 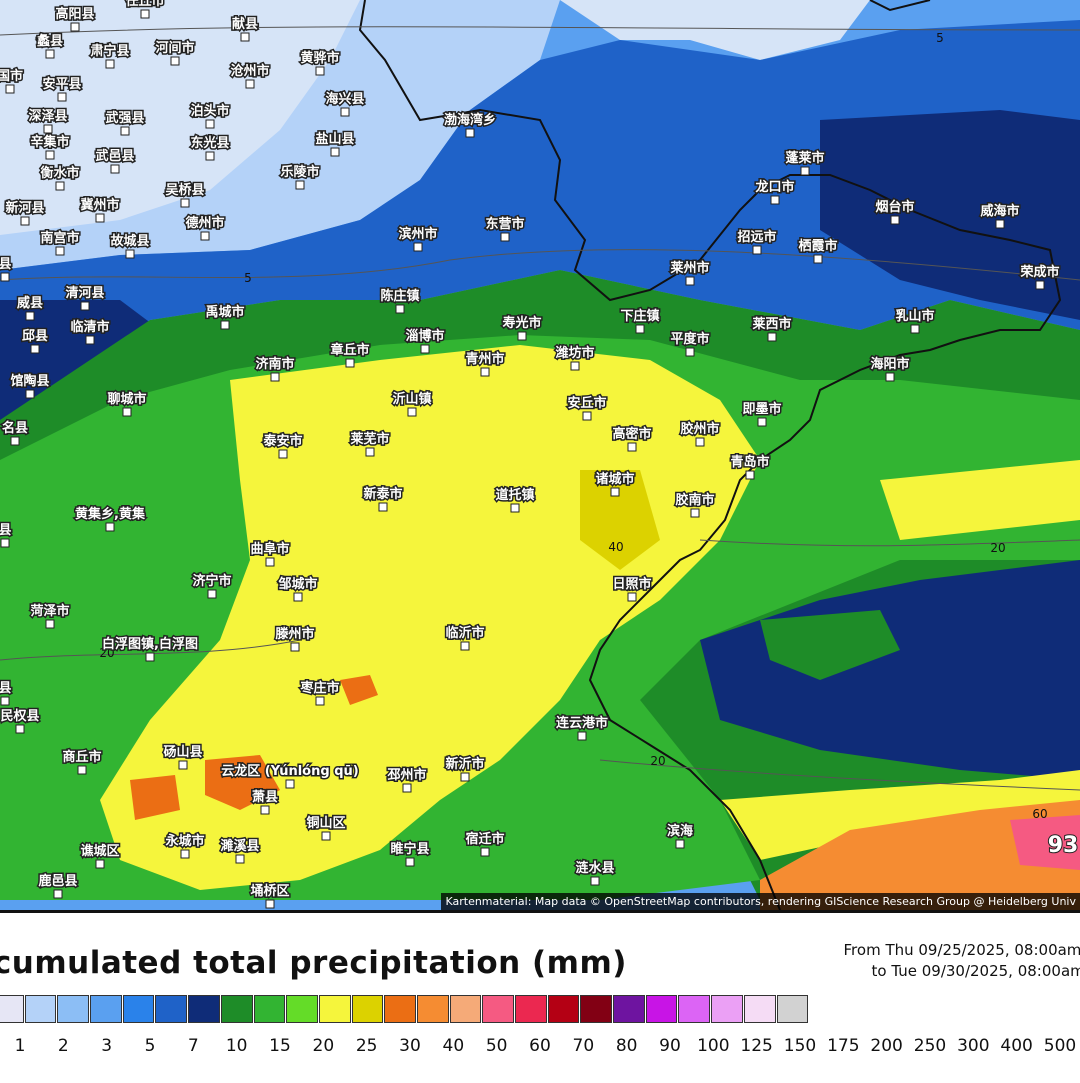 I want to click on city-marker: 河间市, so click(x=175, y=52).